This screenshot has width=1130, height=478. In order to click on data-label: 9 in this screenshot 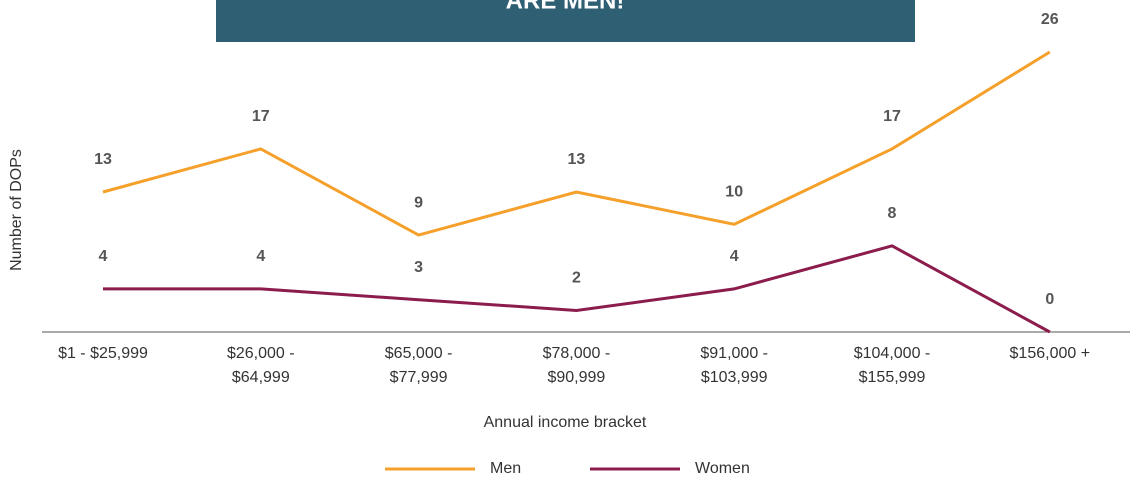, I will do `click(418, 202)`.